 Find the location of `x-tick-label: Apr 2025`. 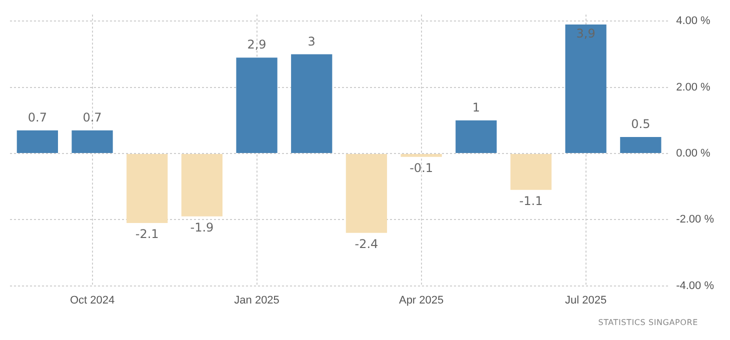

x-tick-label: Apr 2025 is located at coordinates (421, 300).